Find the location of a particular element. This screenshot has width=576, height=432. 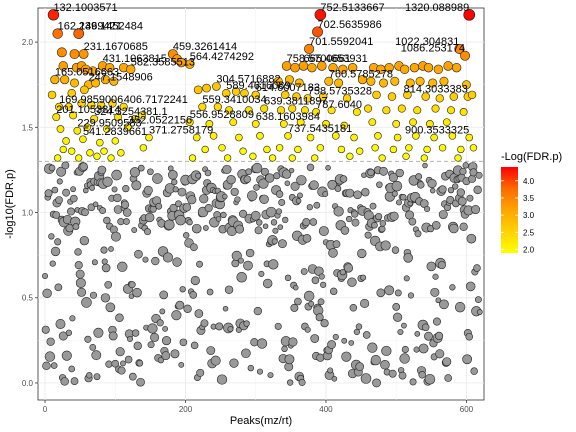

y-axis-ticks: 0.00.51.01.52.0 is located at coordinates (30, 213).